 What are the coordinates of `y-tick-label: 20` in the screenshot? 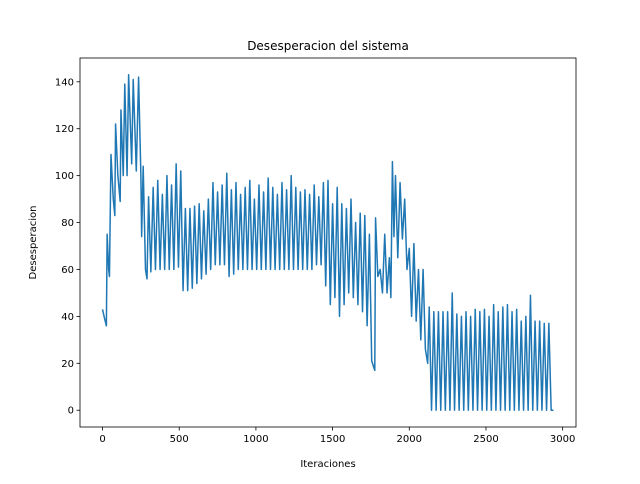 It's located at (67, 364).